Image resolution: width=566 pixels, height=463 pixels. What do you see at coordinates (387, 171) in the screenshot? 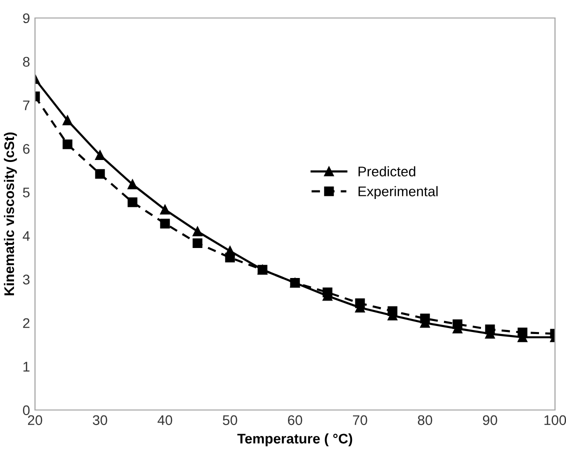
I see `legend-label: Predicted` at bounding box center [387, 171].